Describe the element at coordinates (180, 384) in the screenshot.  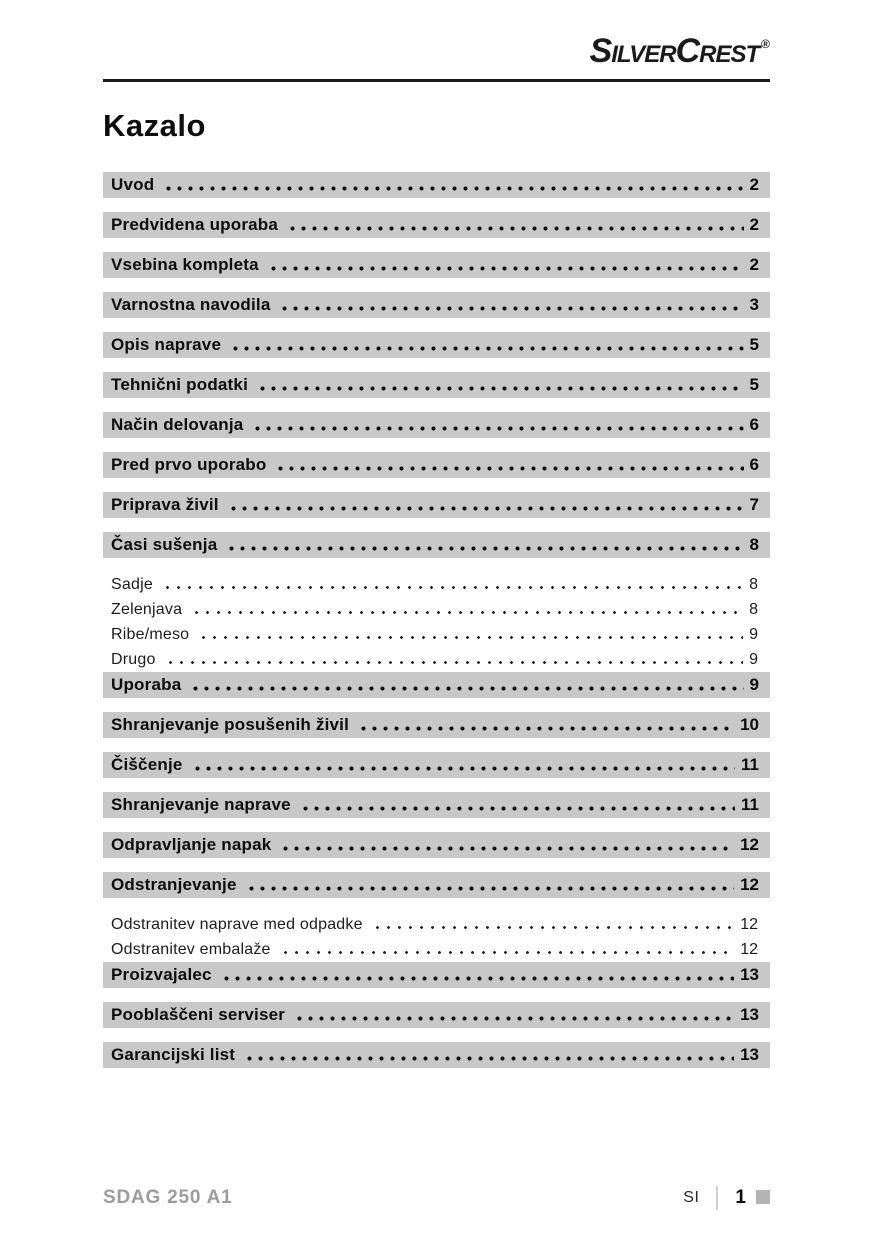
I see `toc-entry-label: Tehnični podatki` at that location.